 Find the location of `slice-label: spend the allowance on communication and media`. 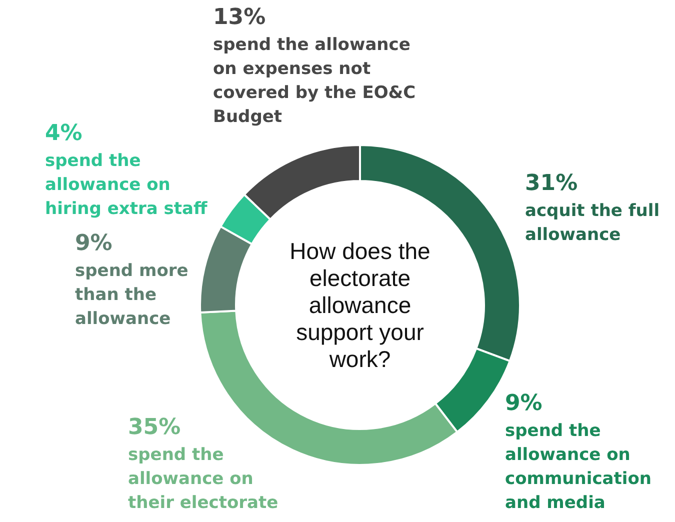

slice-label: spend the allowance on communication and media is located at coordinates (578, 467).